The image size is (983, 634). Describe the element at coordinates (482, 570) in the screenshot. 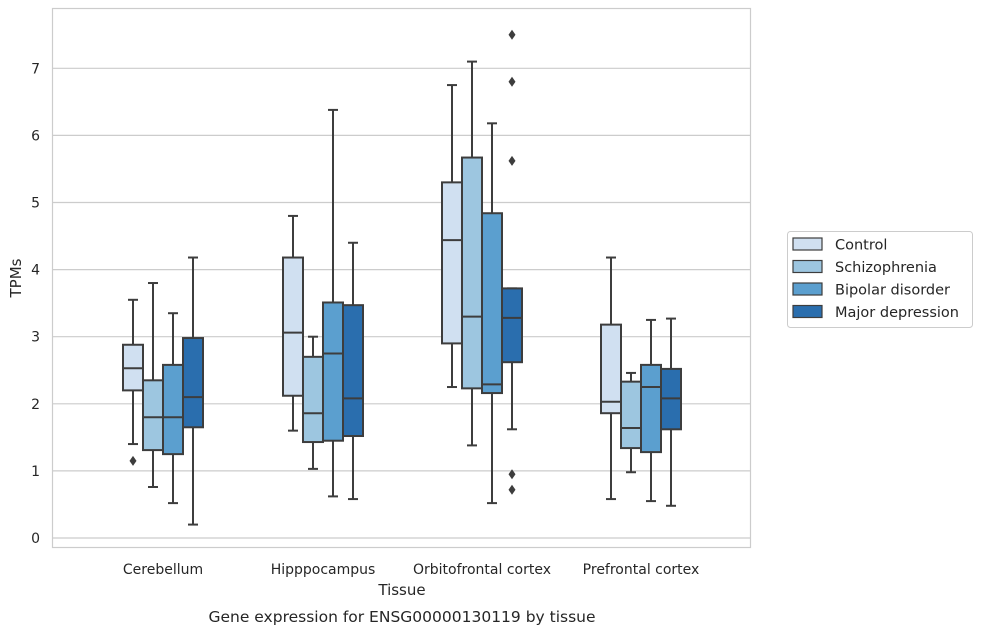

I see `x-tick-label: Orbitofrontal cortex` at that location.